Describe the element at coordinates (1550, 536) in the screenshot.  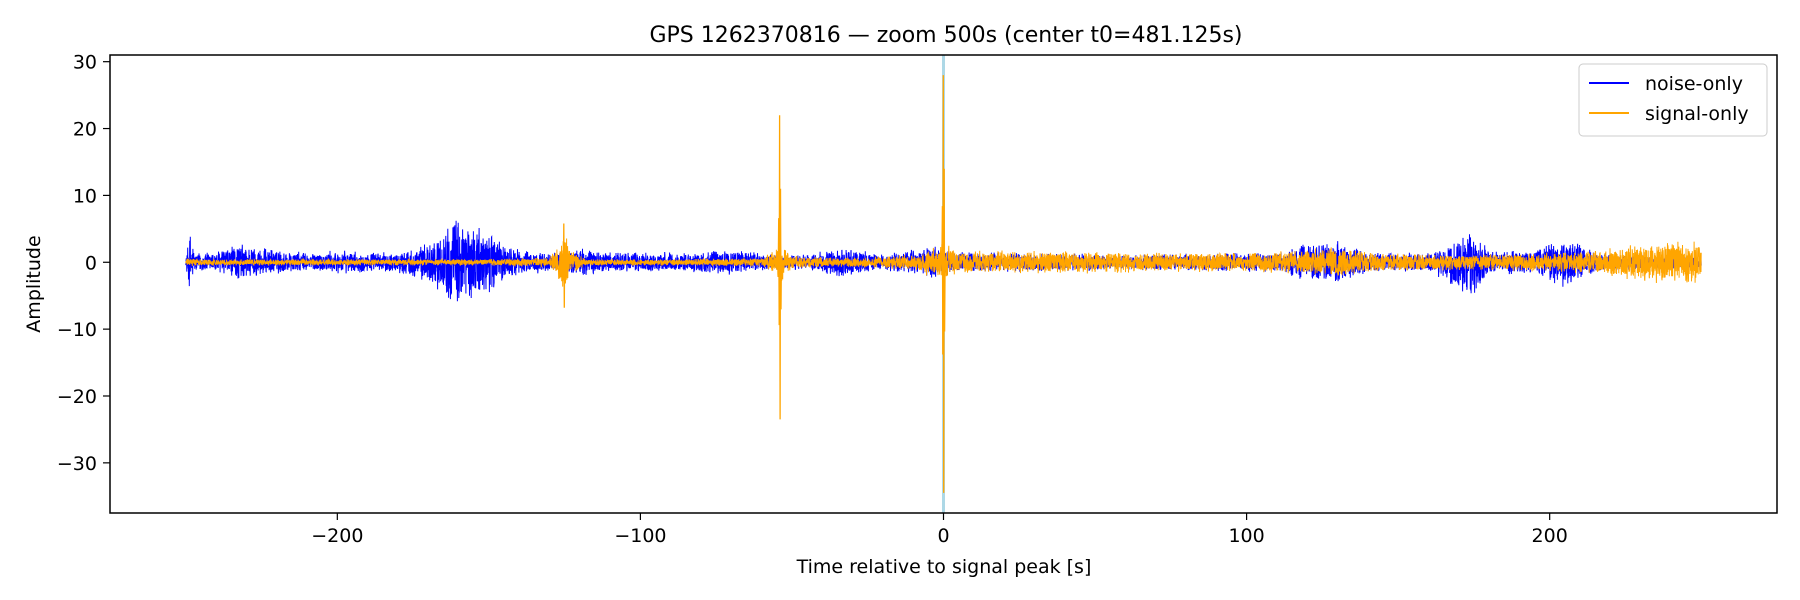
I see `x-tick-label: 200` at that location.